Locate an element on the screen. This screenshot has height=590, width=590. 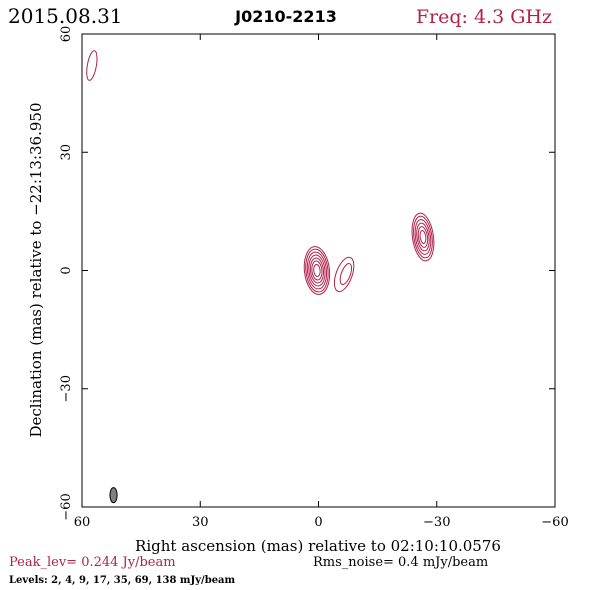
core-component is located at coordinates (317, 270).